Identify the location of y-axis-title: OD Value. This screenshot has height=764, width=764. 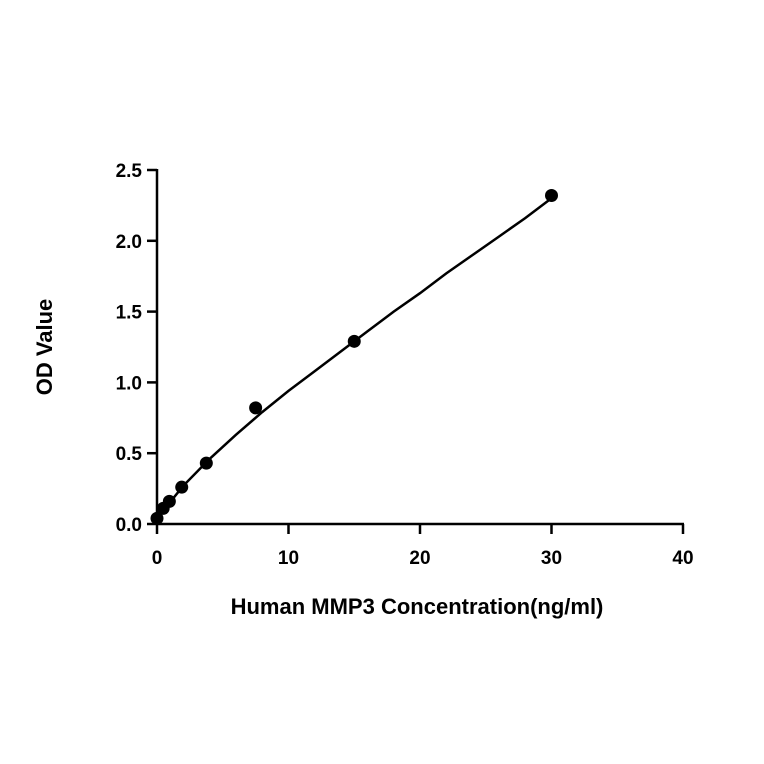
(44, 347).